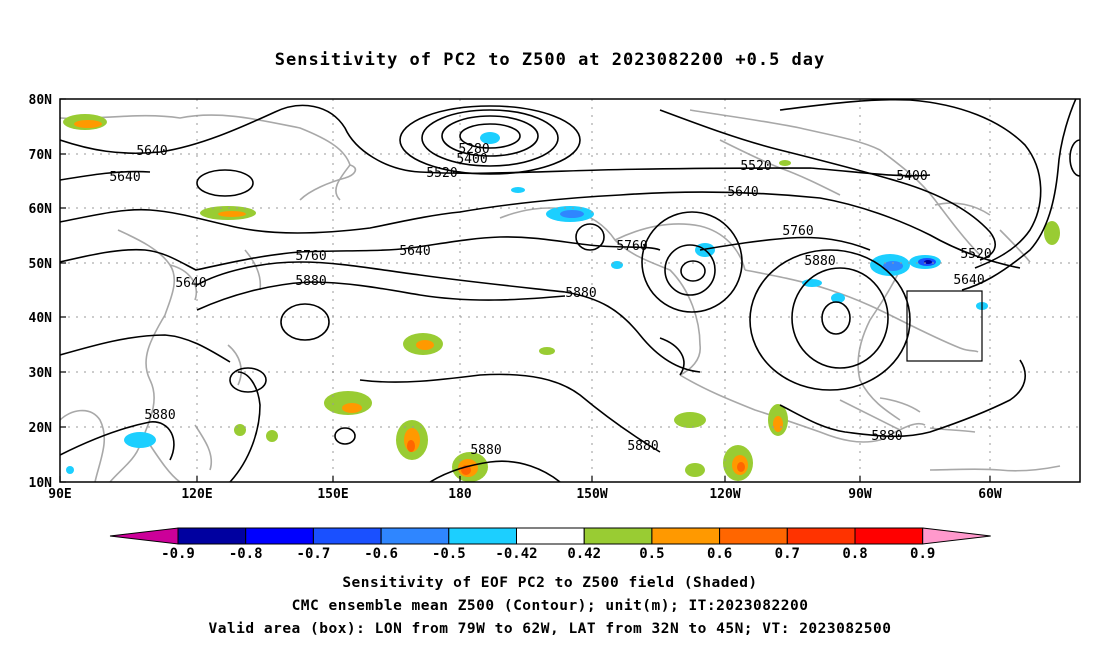  What do you see at coordinates (944, 326) in the screenshot?
I see `valid-area-box` at bounding box center [944, 326].